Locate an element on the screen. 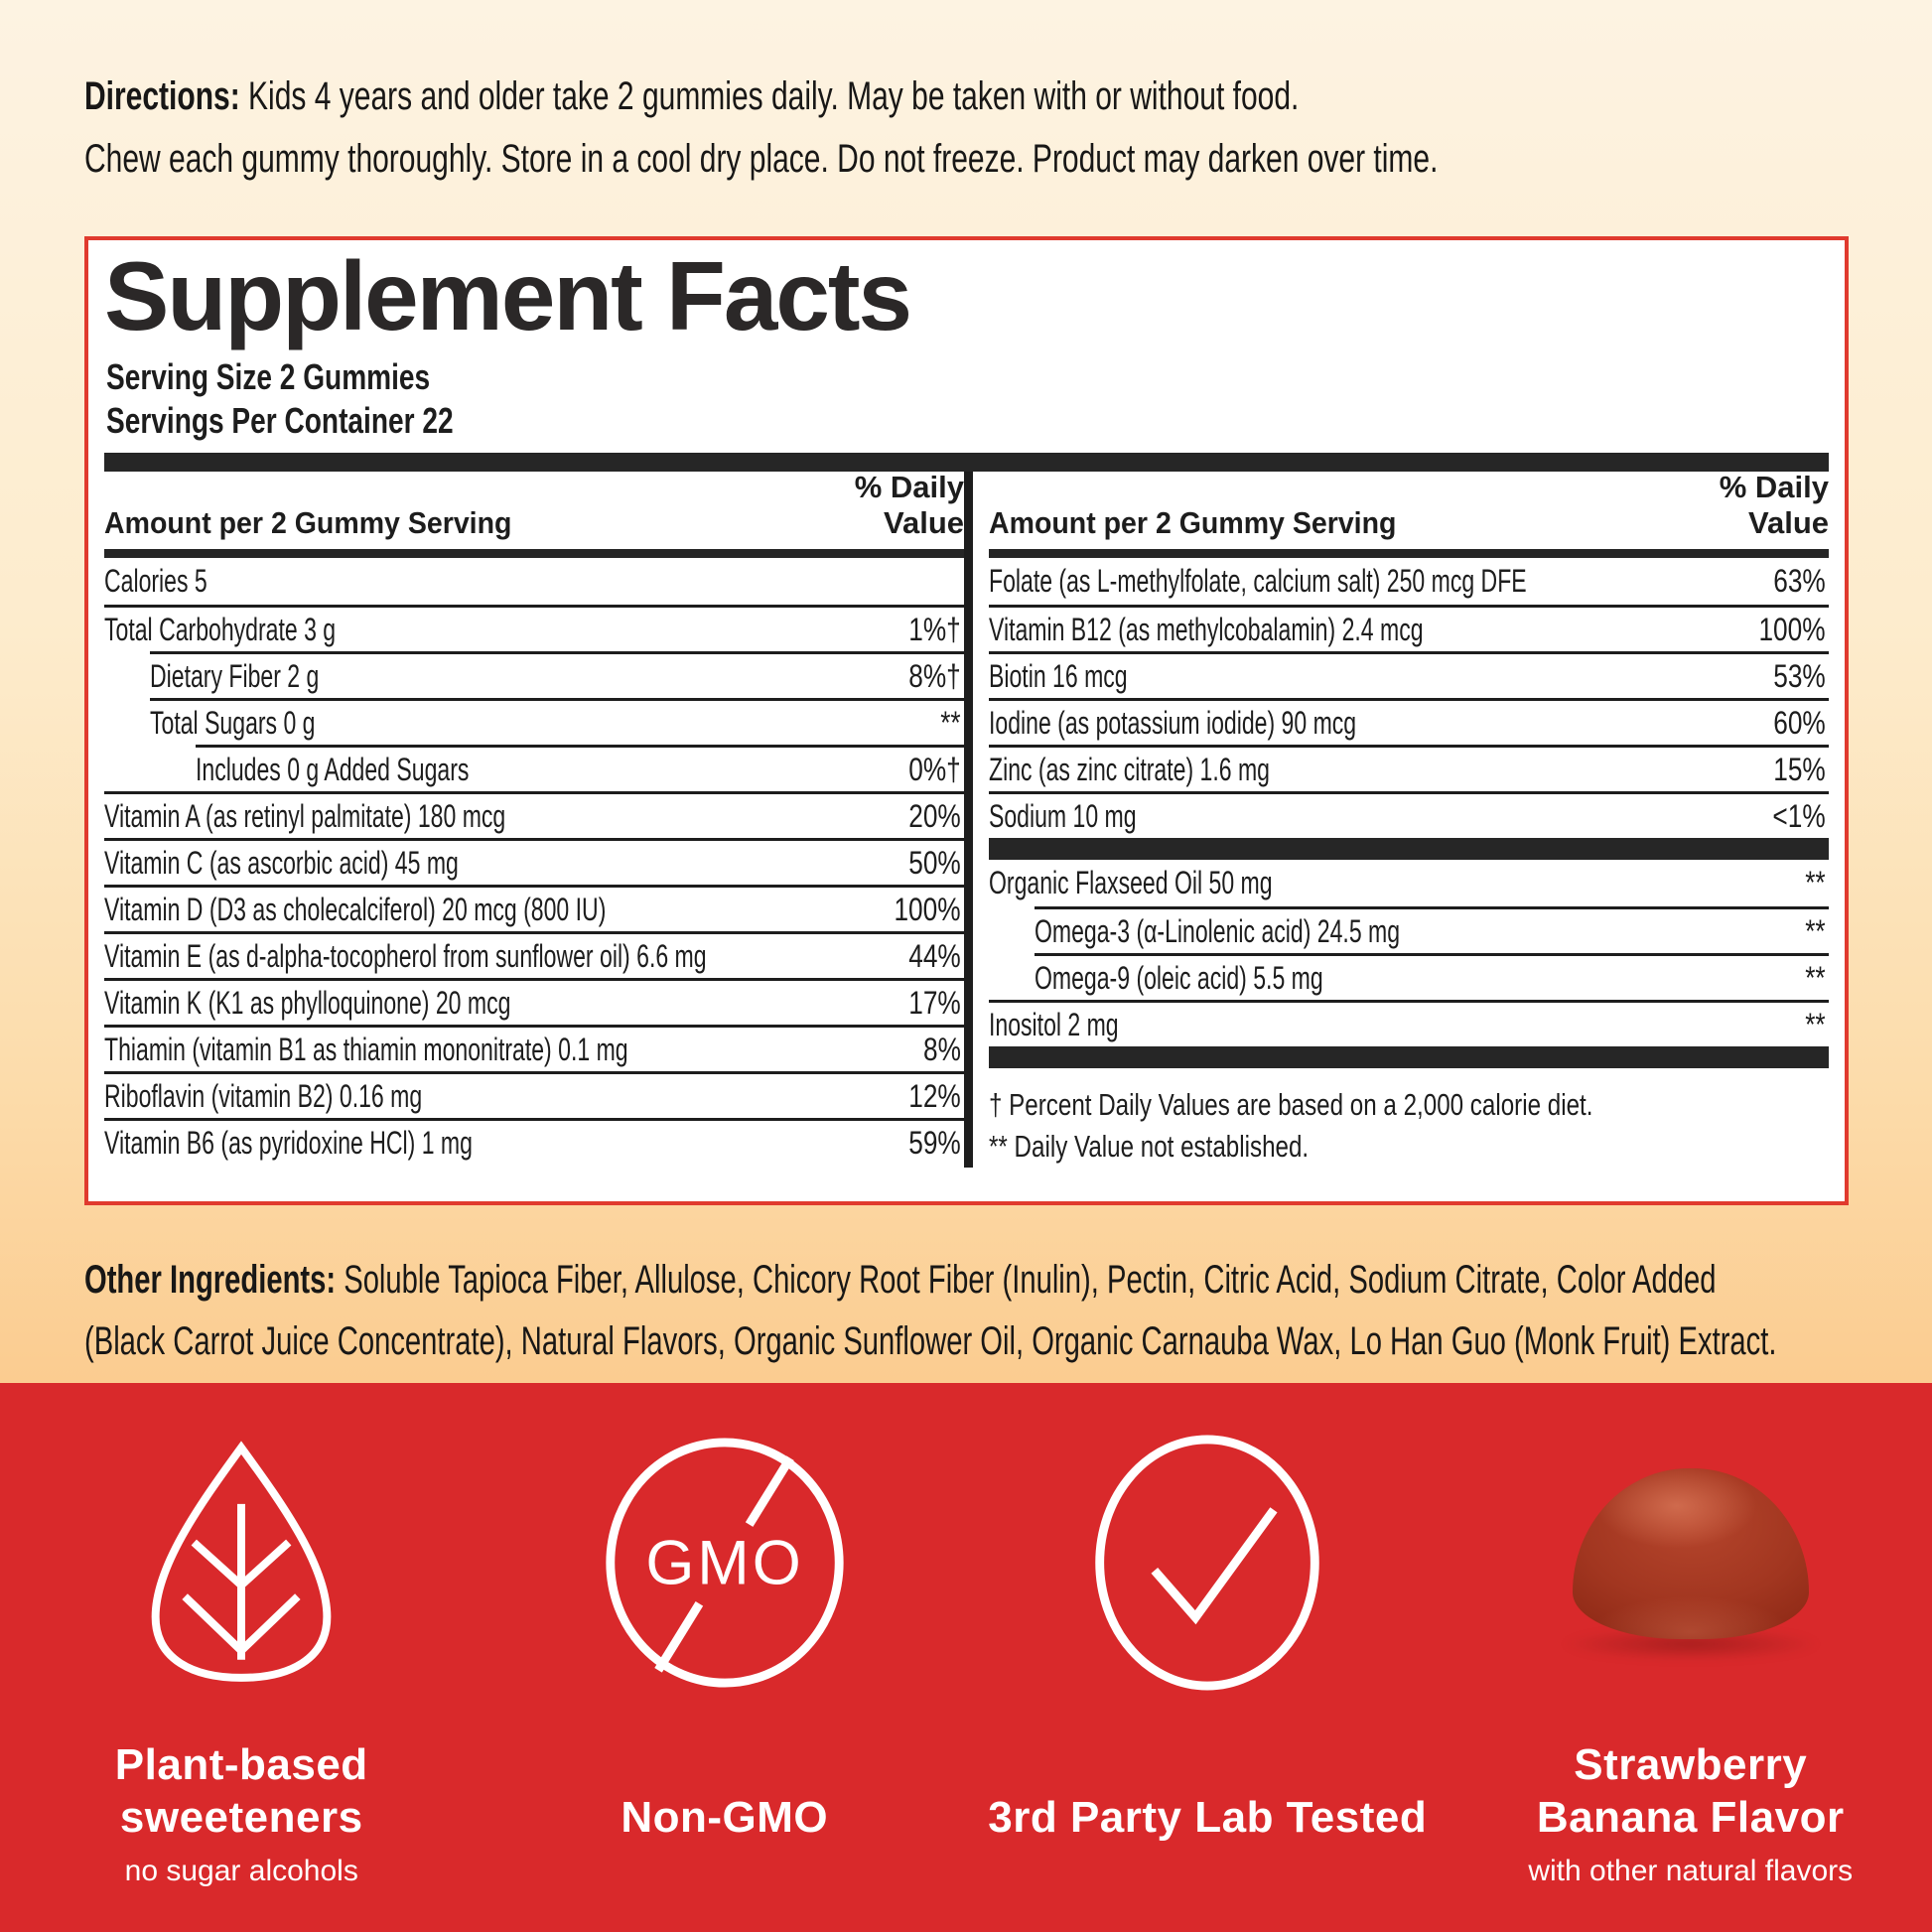  gmo-icon-text: GMO is located at coordinates (724, 1563).